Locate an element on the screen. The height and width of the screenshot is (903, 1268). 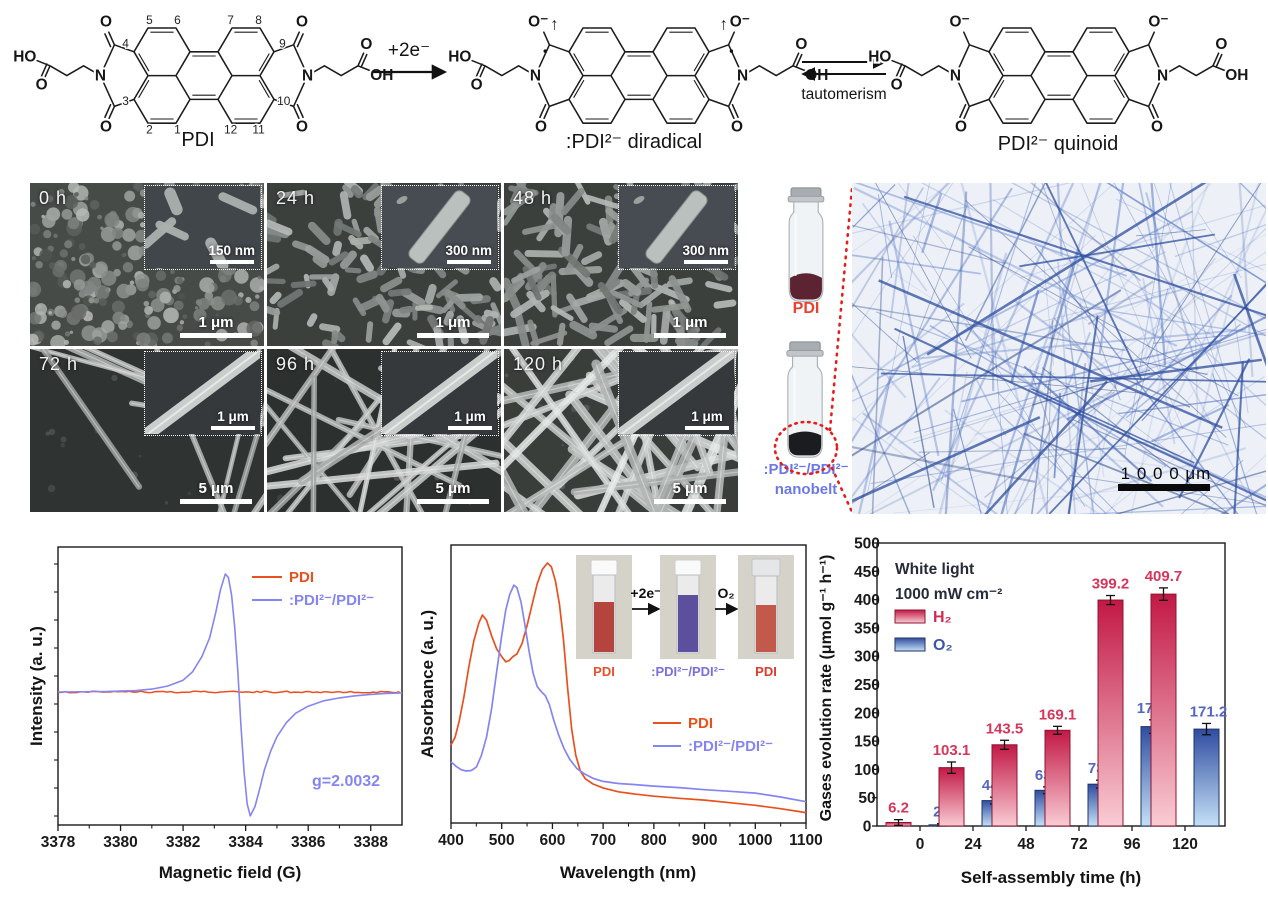
tick-label: 450 is located at coordinates (867, 572).